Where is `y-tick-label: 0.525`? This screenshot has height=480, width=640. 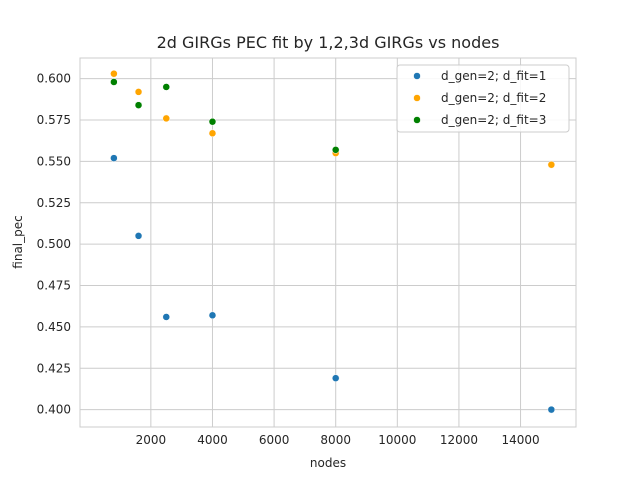 y-tick-label: 0.525 is located at coordinates (54, 203).